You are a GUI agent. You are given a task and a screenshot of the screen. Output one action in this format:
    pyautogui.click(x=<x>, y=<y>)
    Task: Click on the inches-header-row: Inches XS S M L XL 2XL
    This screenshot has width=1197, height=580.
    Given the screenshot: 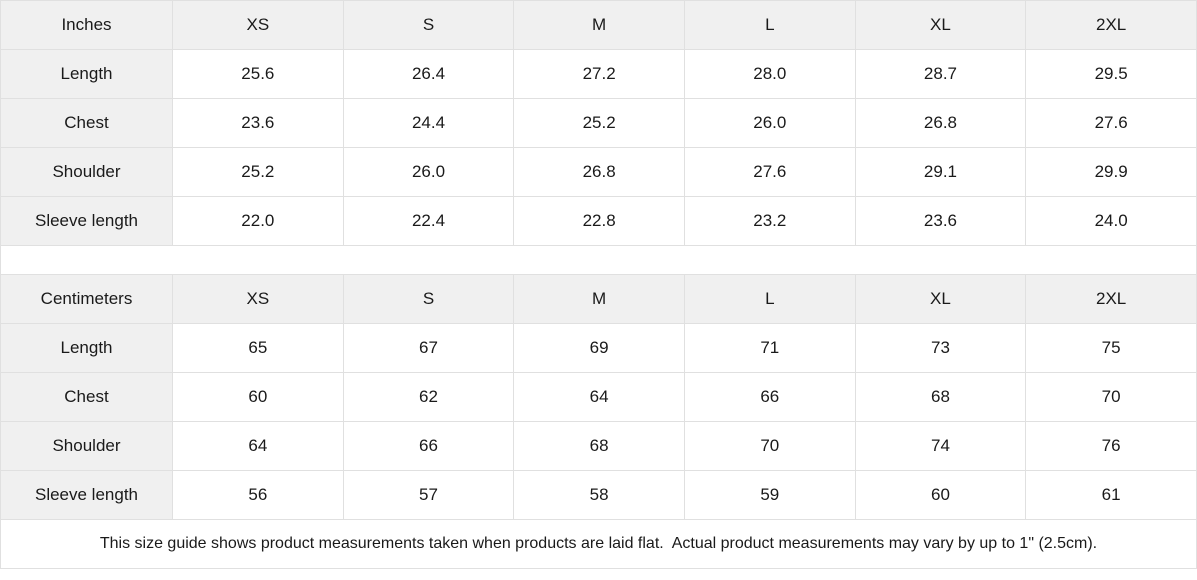 What is the action you would take?
    pyautogui.click(x=598, y=25)
    